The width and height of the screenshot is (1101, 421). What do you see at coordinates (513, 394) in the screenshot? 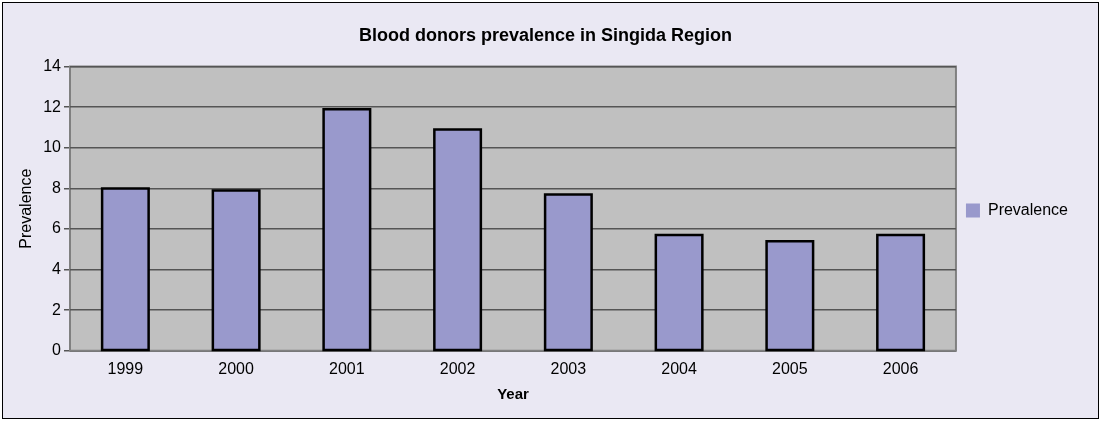
I see `x-axis-title: Year` at bounding box center [513, 394].